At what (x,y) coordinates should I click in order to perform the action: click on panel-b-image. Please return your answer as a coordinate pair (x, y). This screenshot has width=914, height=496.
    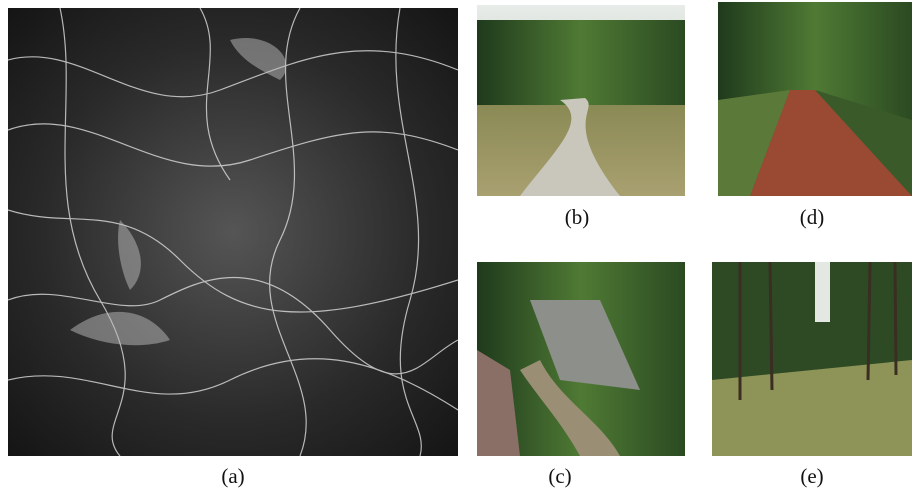
    Looking at the image, I should click on (581, 100).